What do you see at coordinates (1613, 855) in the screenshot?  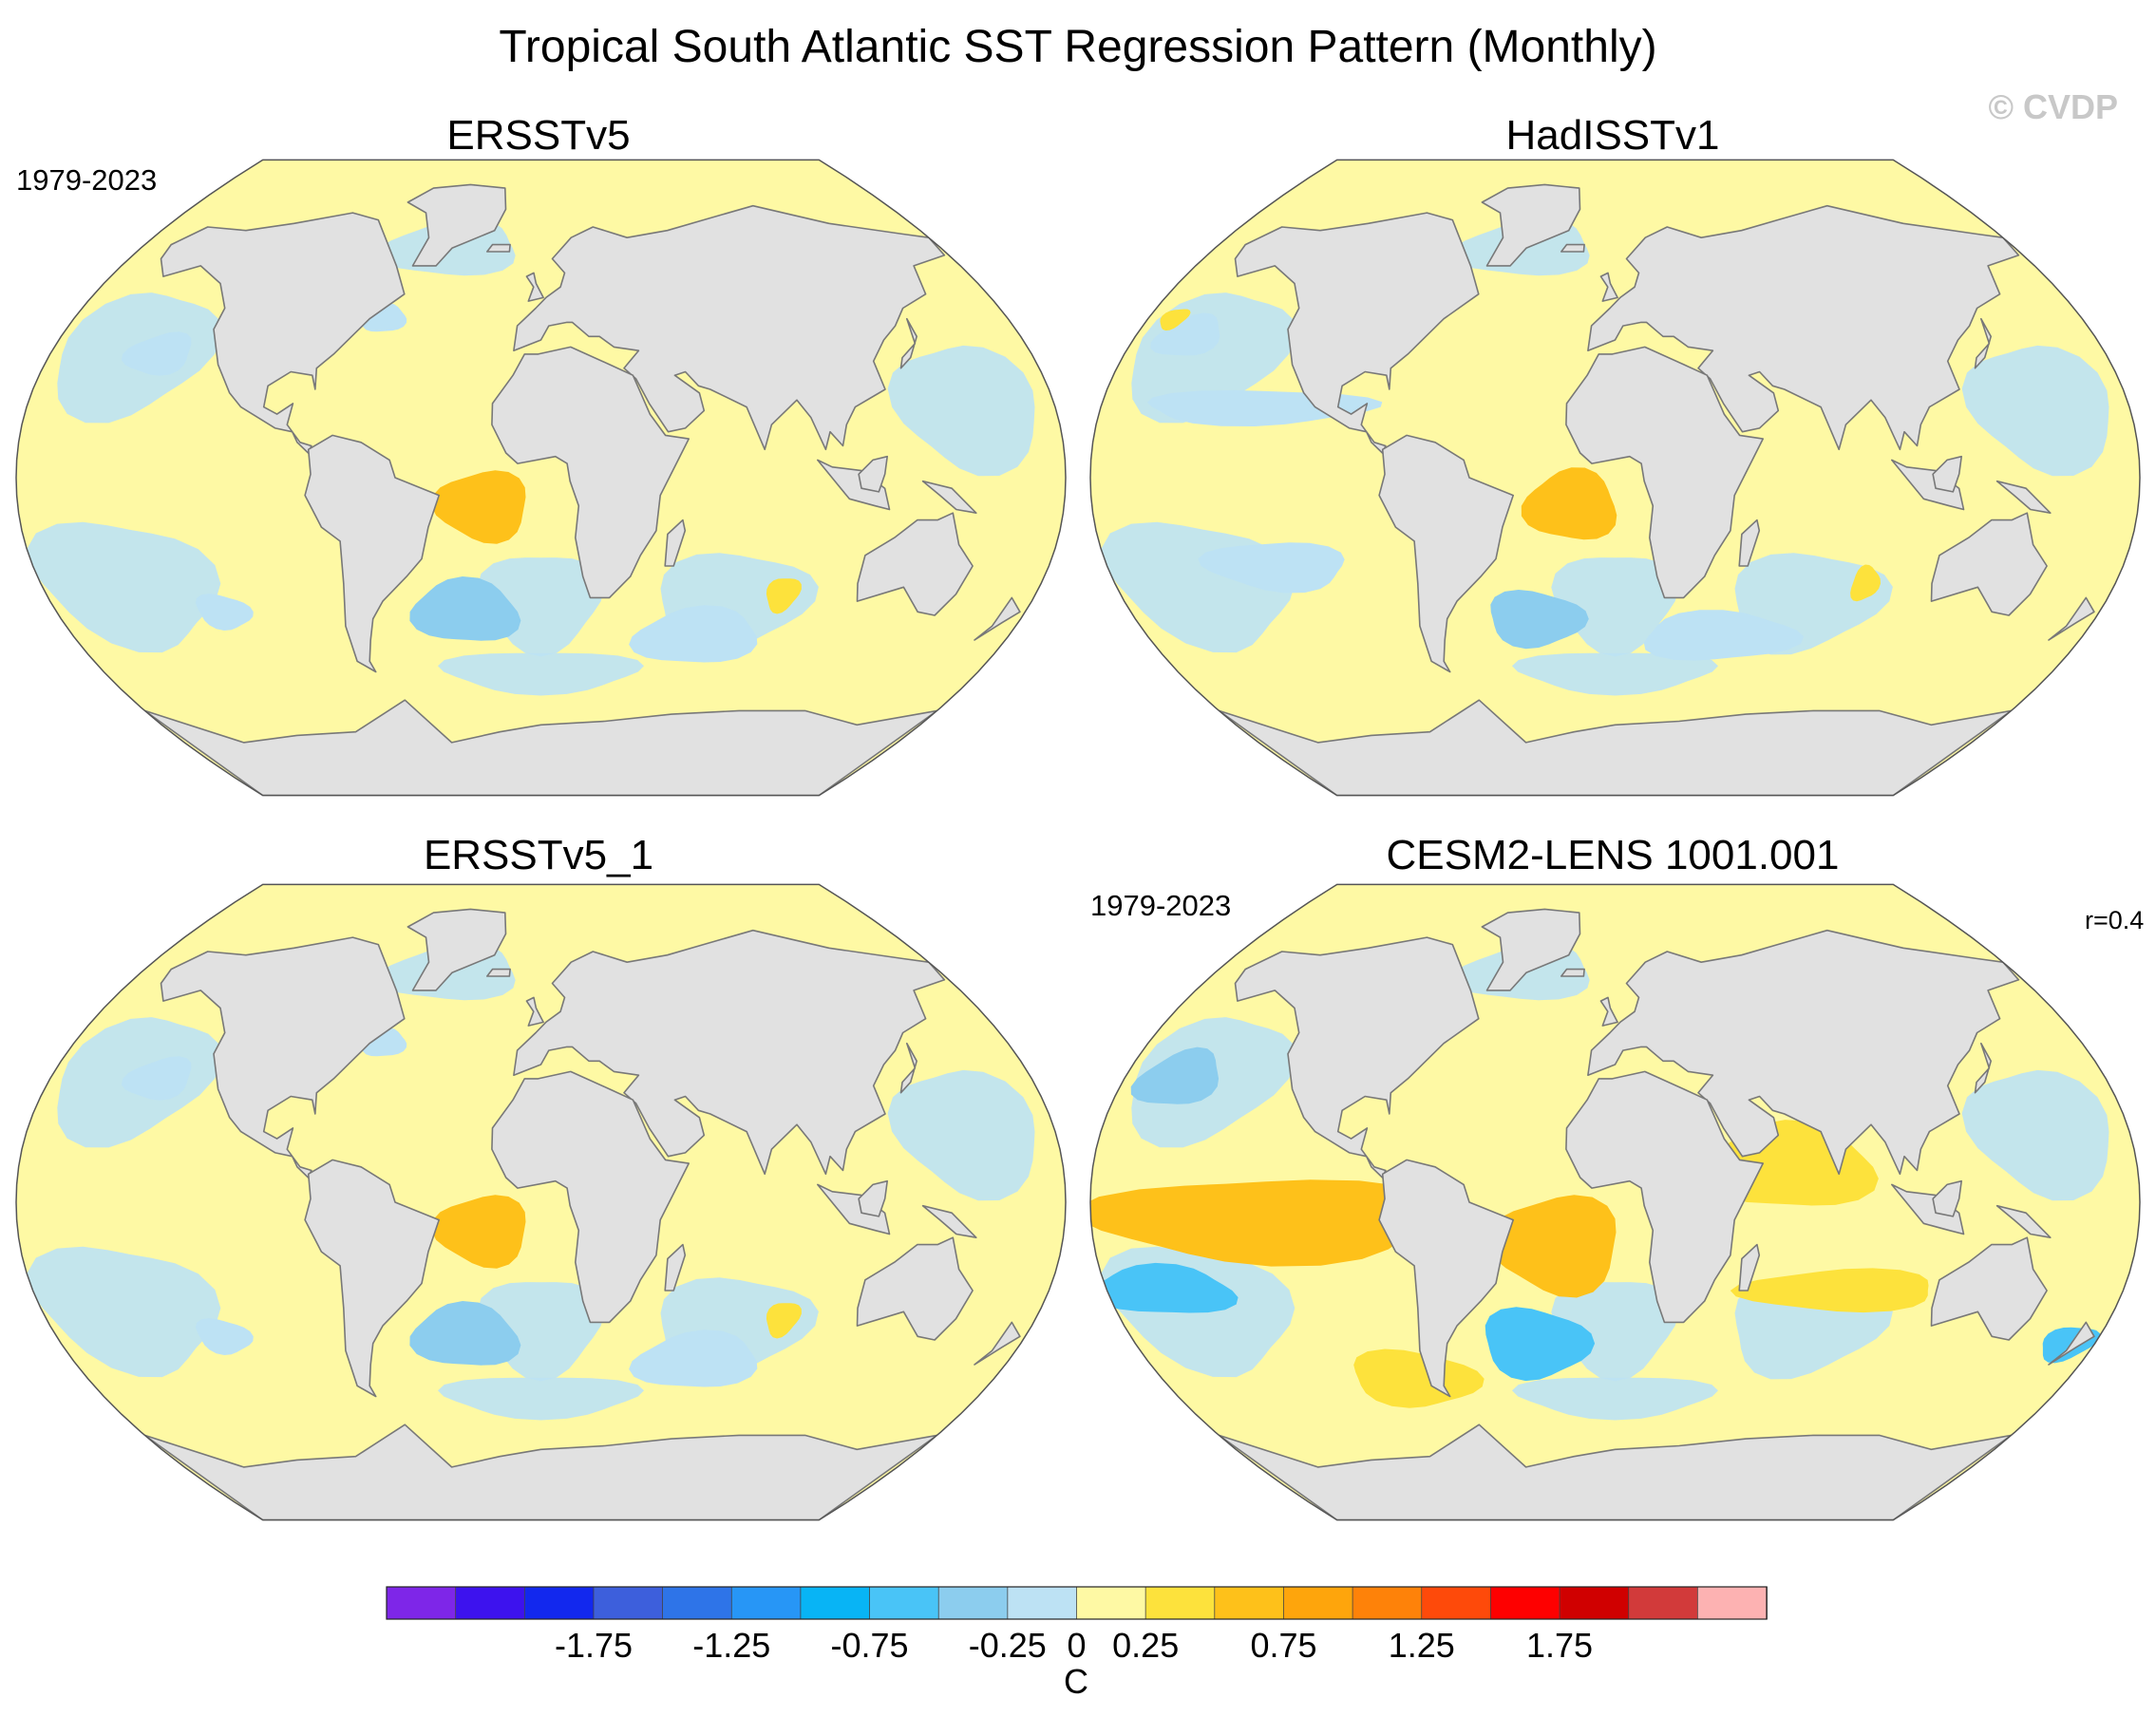 I see `panel-title-3: CESM2-LENS 1001.001` at bounding box center [1613, 855].